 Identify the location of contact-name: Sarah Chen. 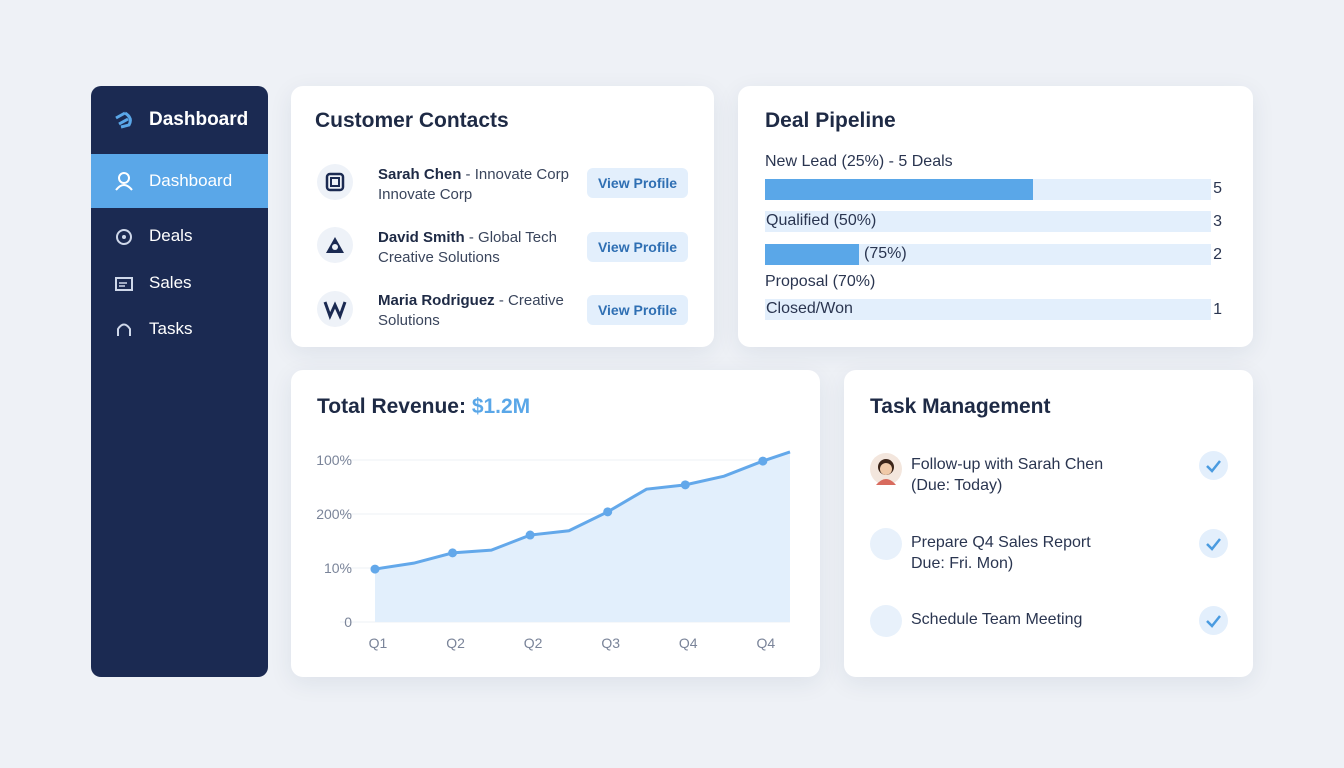
(420, 174).